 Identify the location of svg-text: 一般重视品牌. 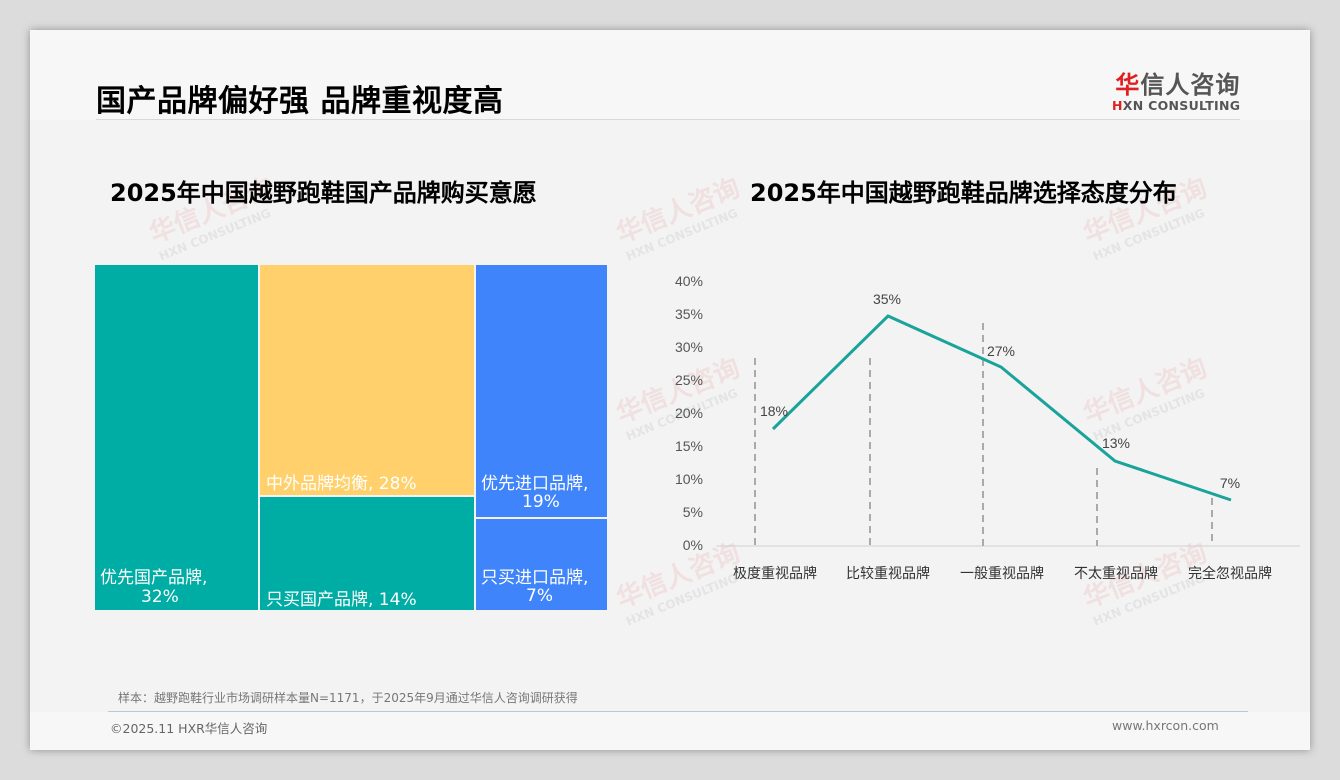
(1002, 573).